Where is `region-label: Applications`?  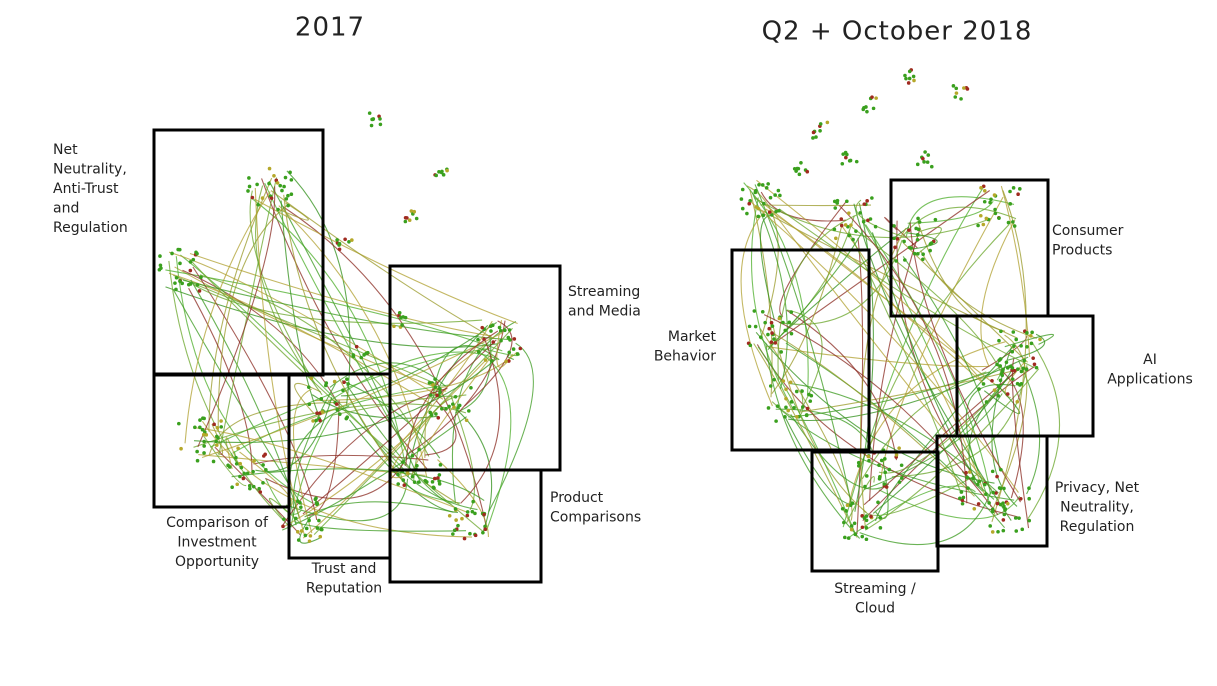
region-label: Applications is located at coordinates (1150, 380).